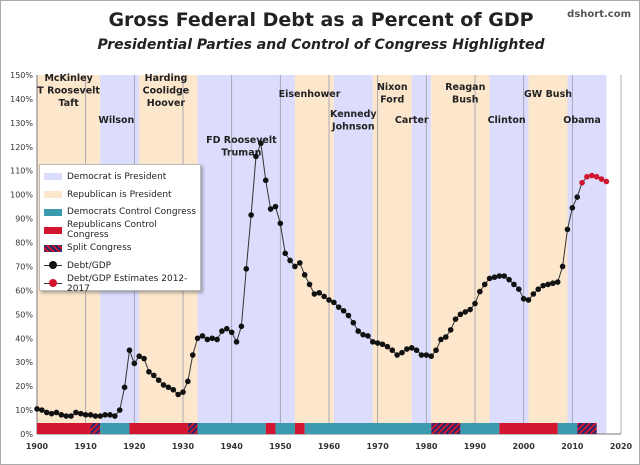 The height and width of the screenshot is (465, 640). Describe the element at coordinates (572, 446) in the screenshot. I see `x-tick-label: 2010` at that location.